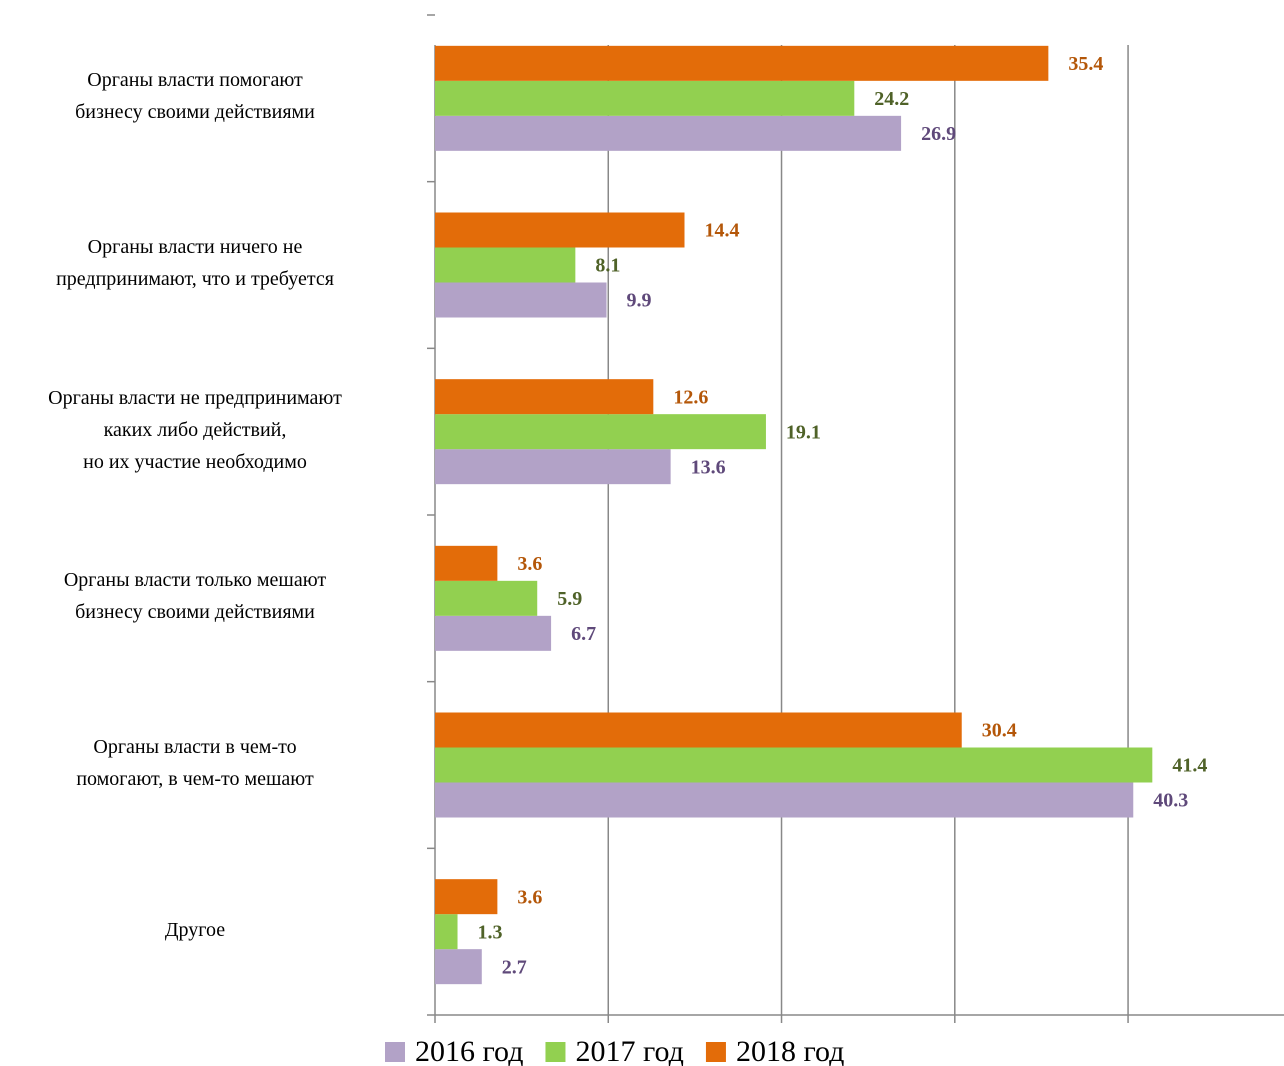 The width and height of the screenshot is (1284, 1066). I want to click on data-label: 12.6, so click(690, 397).